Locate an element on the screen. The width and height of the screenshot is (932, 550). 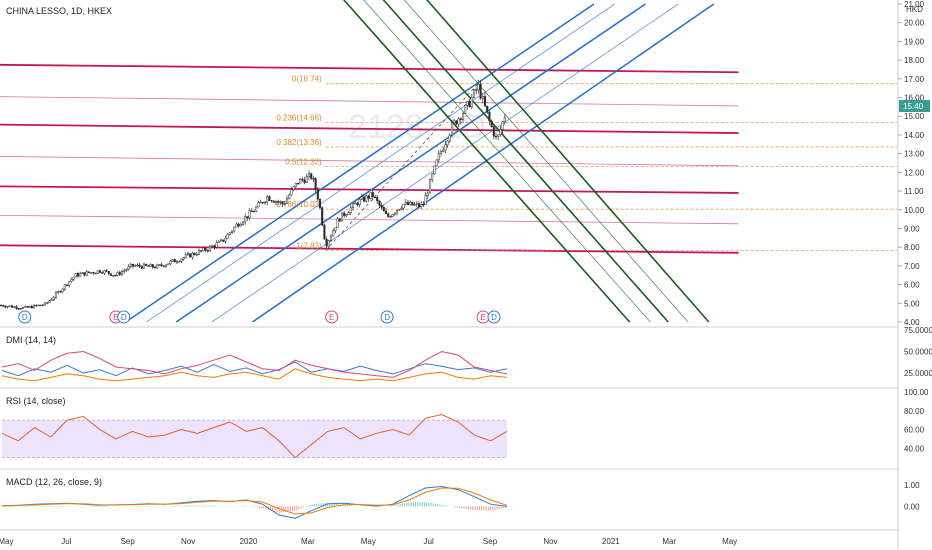
indicator-axis-label: 50.0000 is located at coordinates (918, 352).